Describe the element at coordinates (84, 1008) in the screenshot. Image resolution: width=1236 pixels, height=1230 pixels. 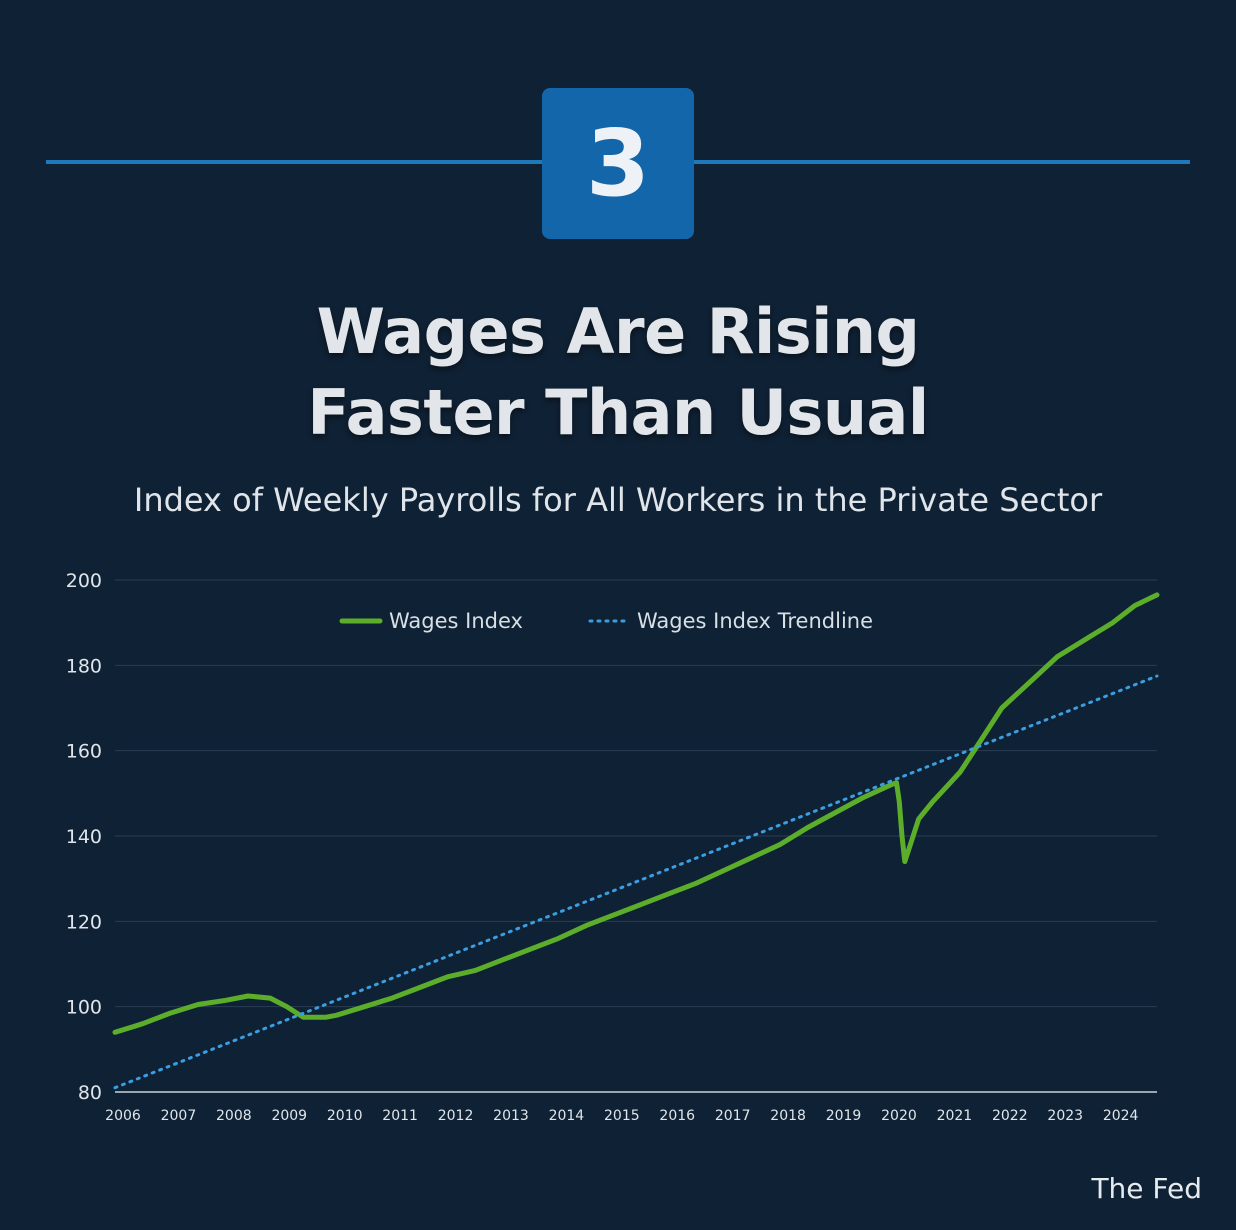
I see `y-tick-label-100: 100` at that location.